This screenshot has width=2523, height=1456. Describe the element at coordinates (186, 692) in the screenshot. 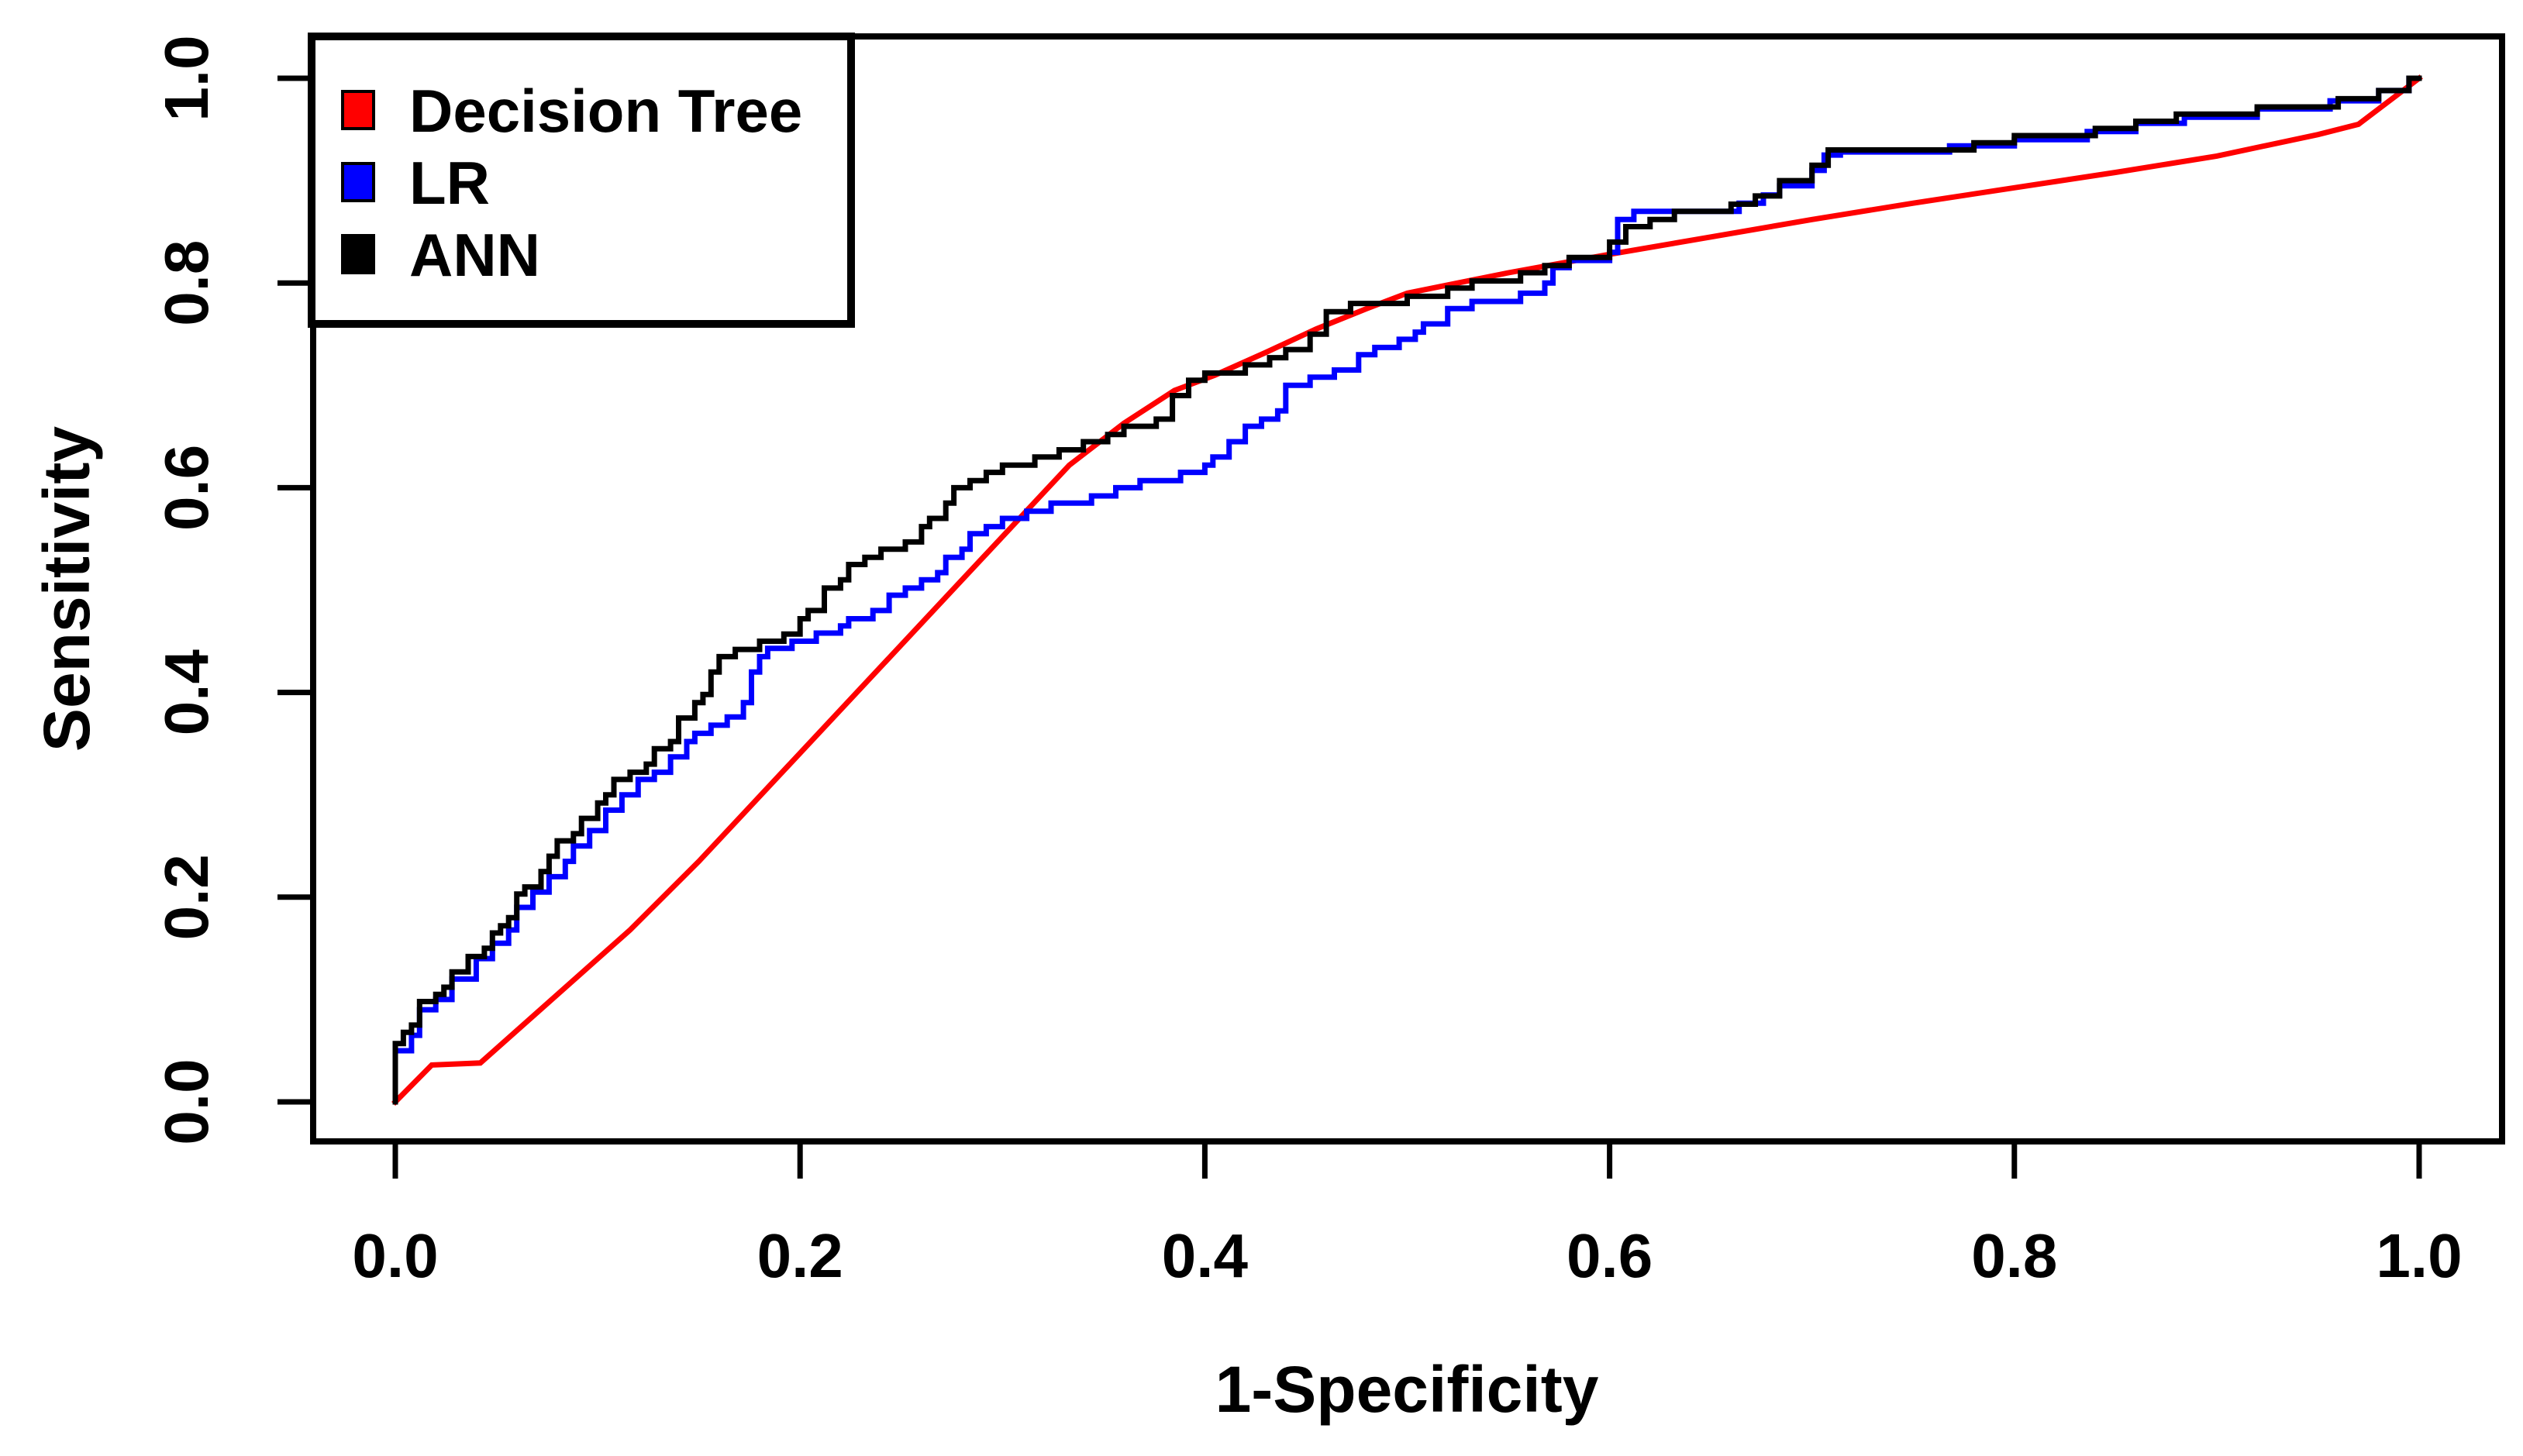

I see `y-axis-tick-label: 0.4` at that location.